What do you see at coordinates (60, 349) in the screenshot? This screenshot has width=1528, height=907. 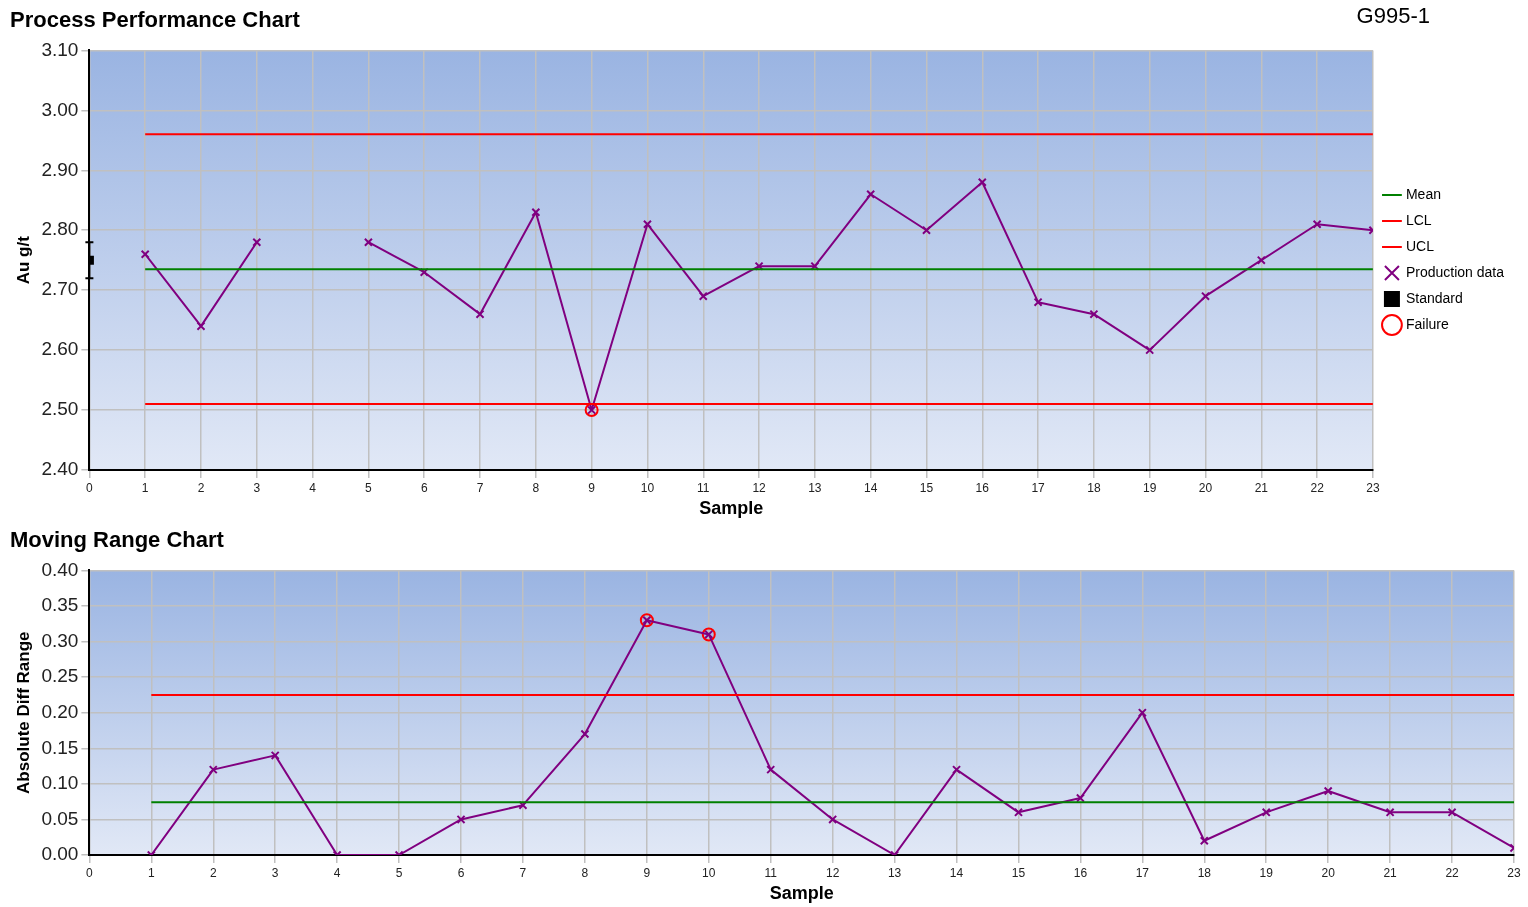 I see `y-tick-label: 2.60` at bounding box center [60, 349].